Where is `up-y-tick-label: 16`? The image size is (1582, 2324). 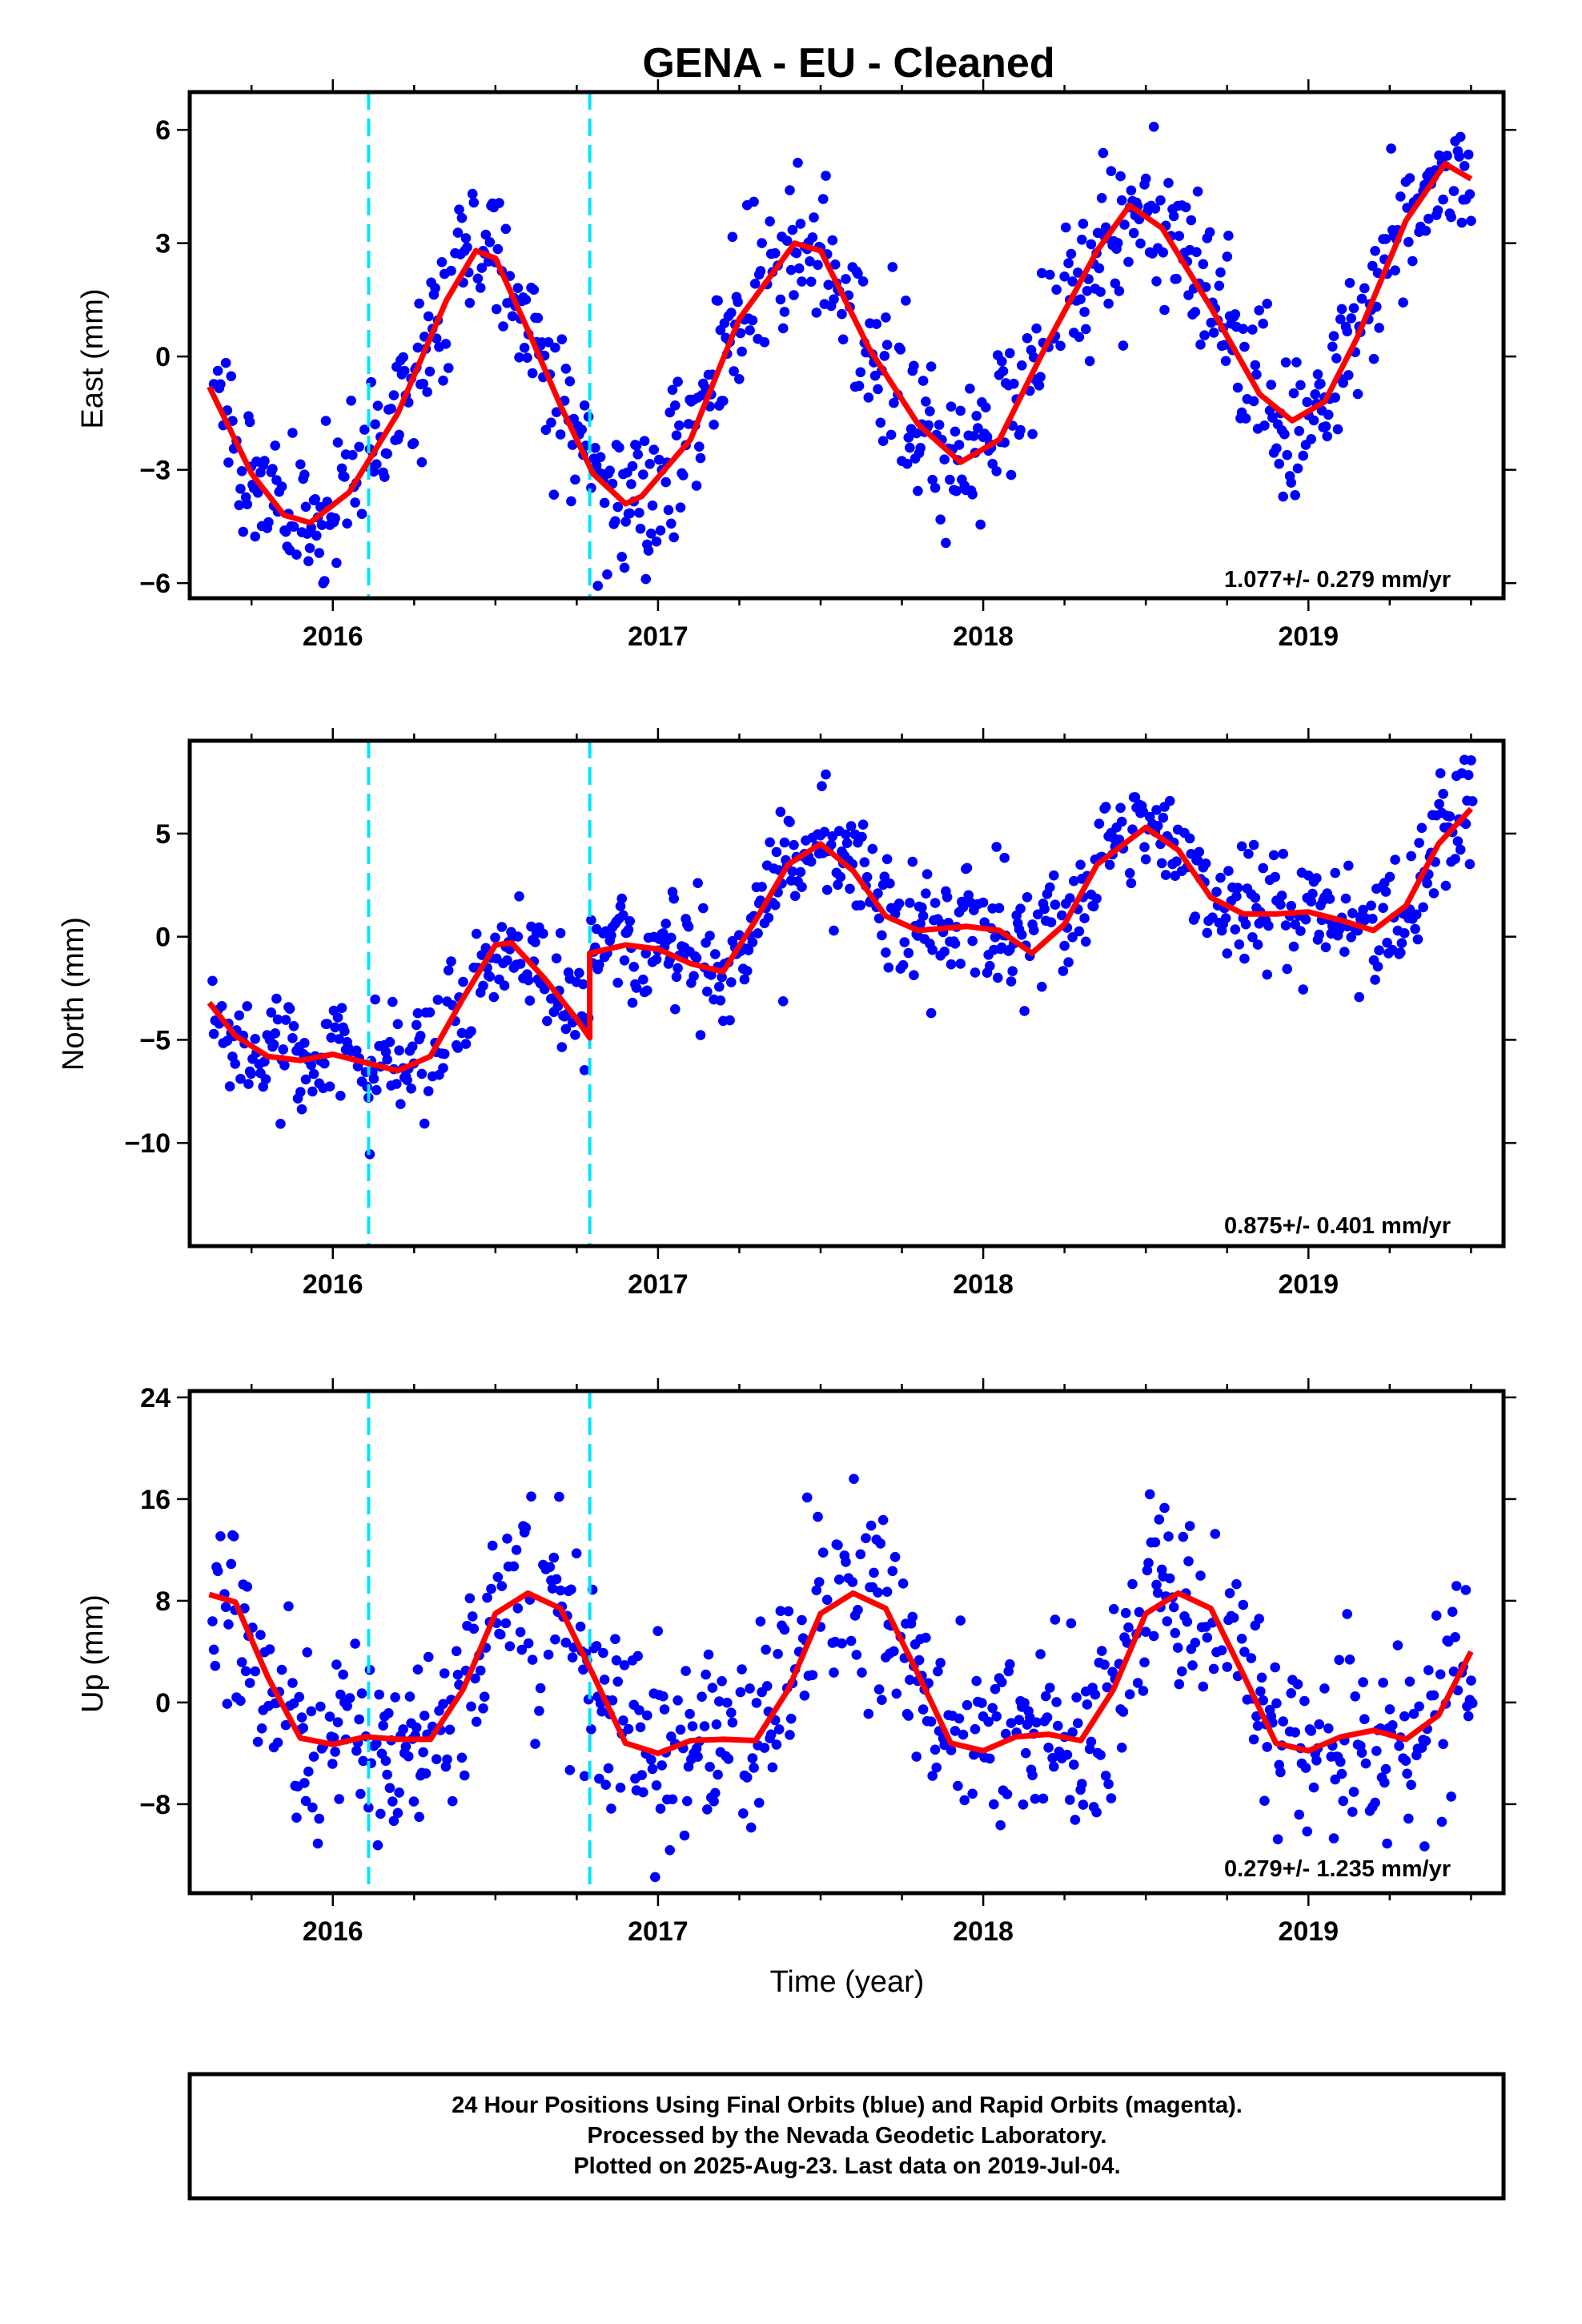
up-y-tick-label: 16 is located at coordinates (155, 1500).